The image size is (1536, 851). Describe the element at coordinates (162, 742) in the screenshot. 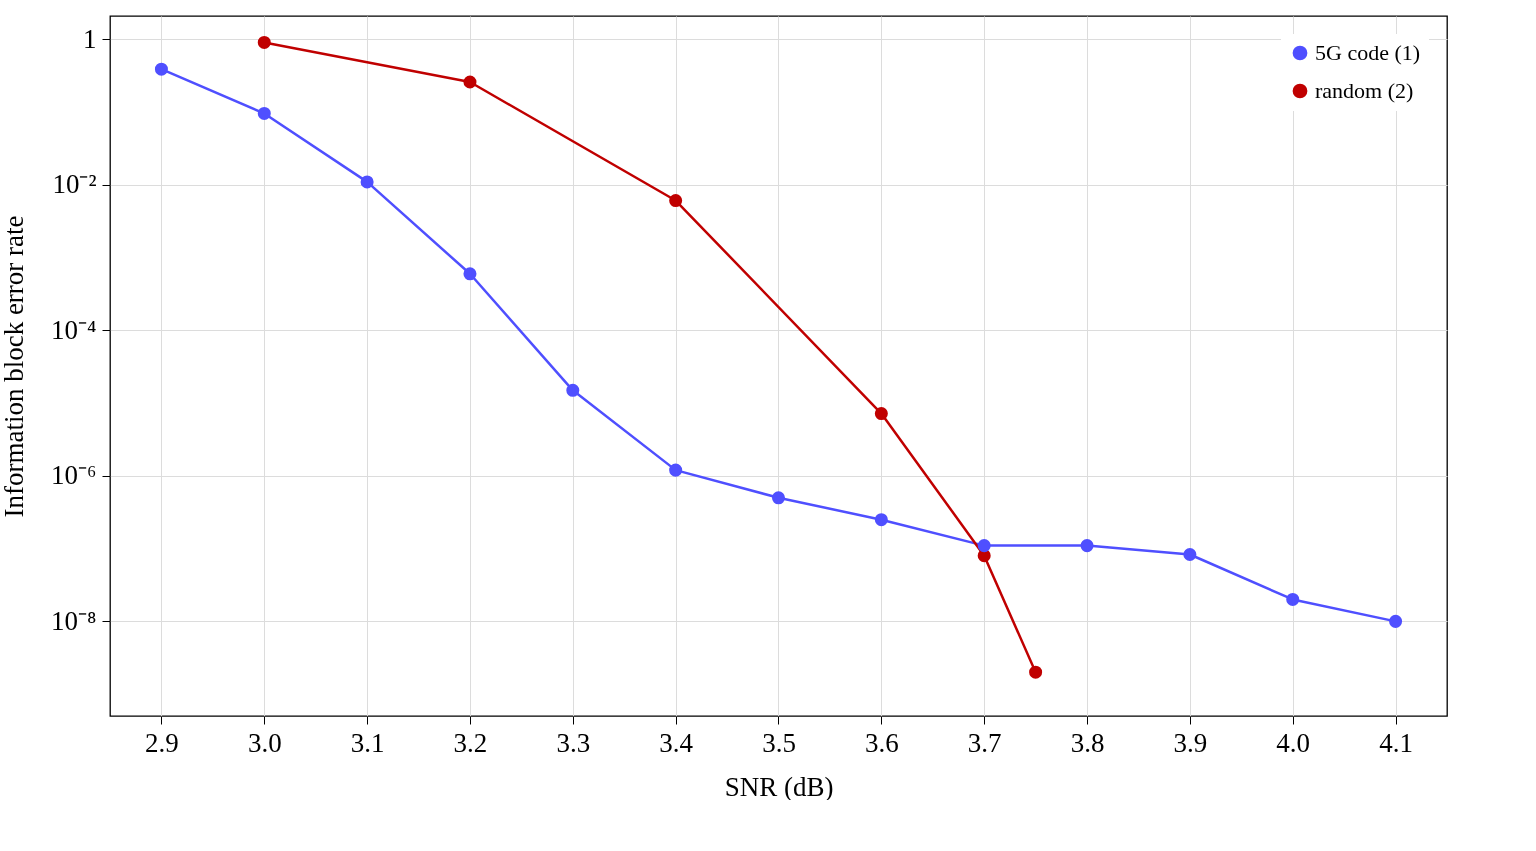

I see `x-tick-label: 2.9` at that location.